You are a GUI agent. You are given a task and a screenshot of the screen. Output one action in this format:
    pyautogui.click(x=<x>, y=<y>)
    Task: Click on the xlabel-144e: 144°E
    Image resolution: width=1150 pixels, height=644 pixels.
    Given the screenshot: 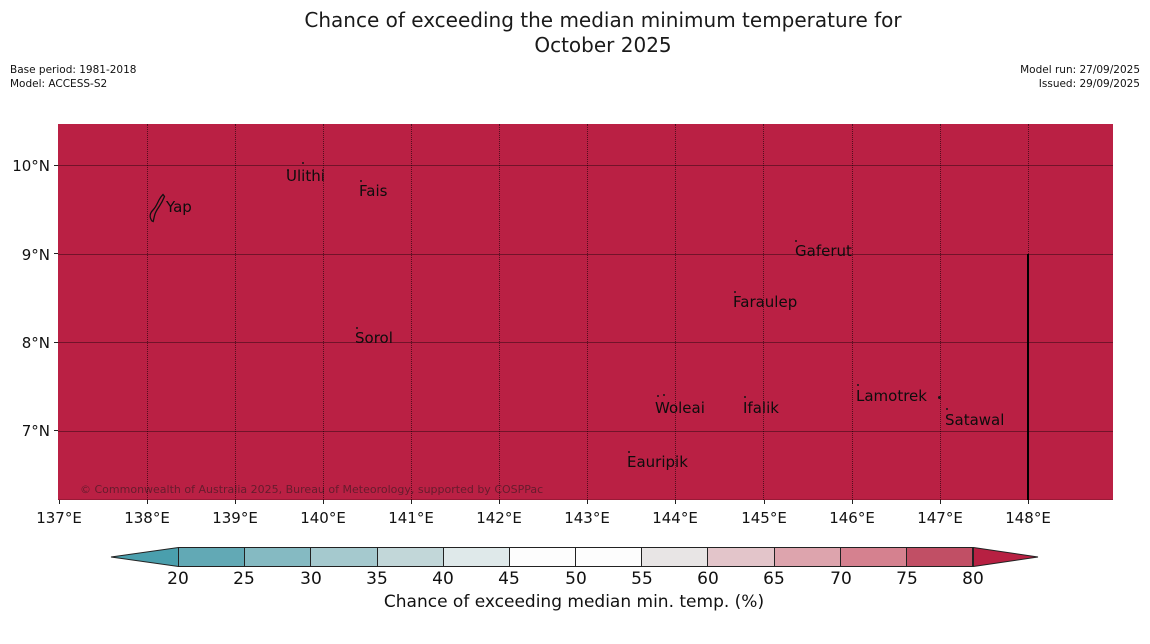 What is the action you would take?
    pyautogui.click(x=675, y=518)
    